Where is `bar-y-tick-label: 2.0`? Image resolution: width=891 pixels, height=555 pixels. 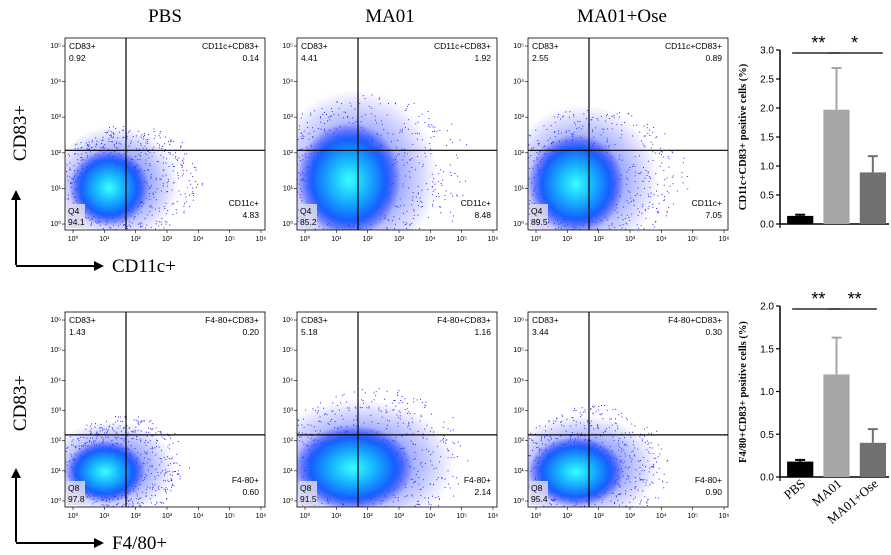
bar-y-tick-label: 2.0 is located at coordinates (767, 307).